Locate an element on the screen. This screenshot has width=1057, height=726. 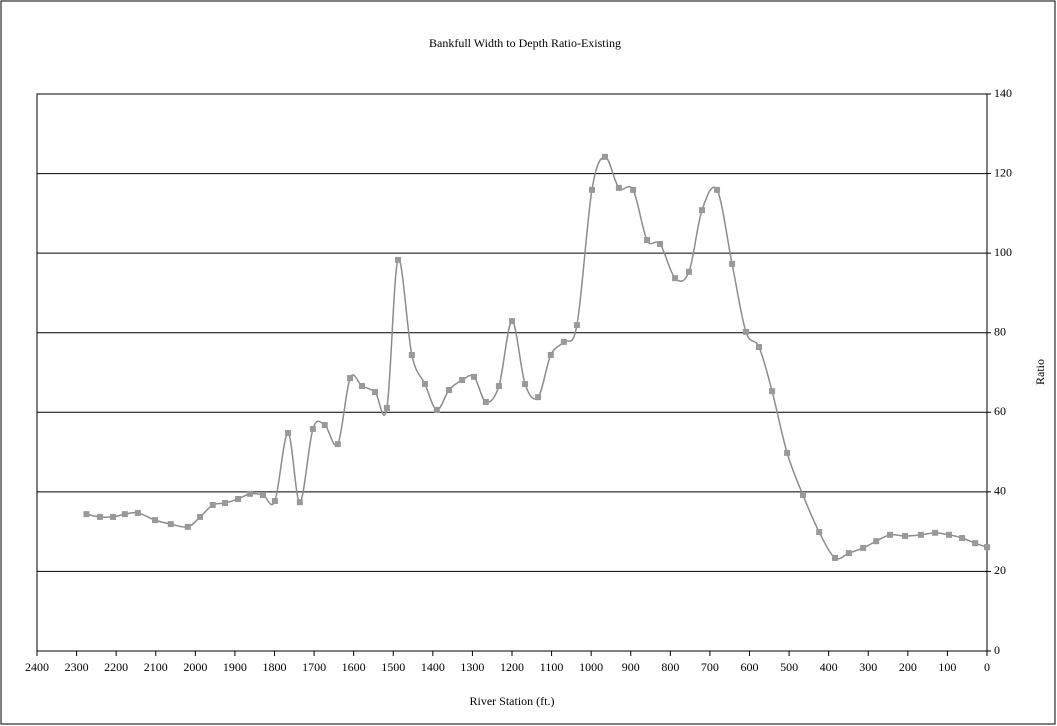
x-tick-label: 300 is located at coordinates (868, 667).